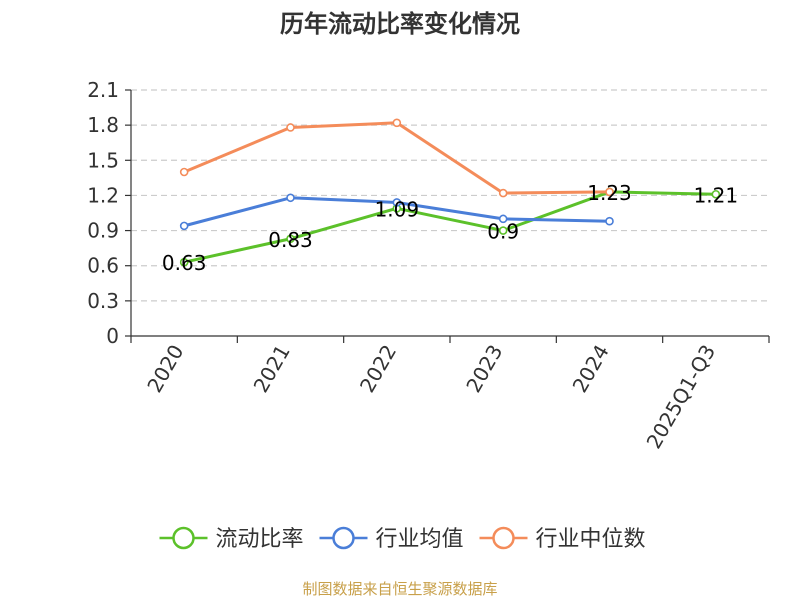 This screenshot has height=600, width=800. I want to click on data-label: 0.83, so click(290, 240).